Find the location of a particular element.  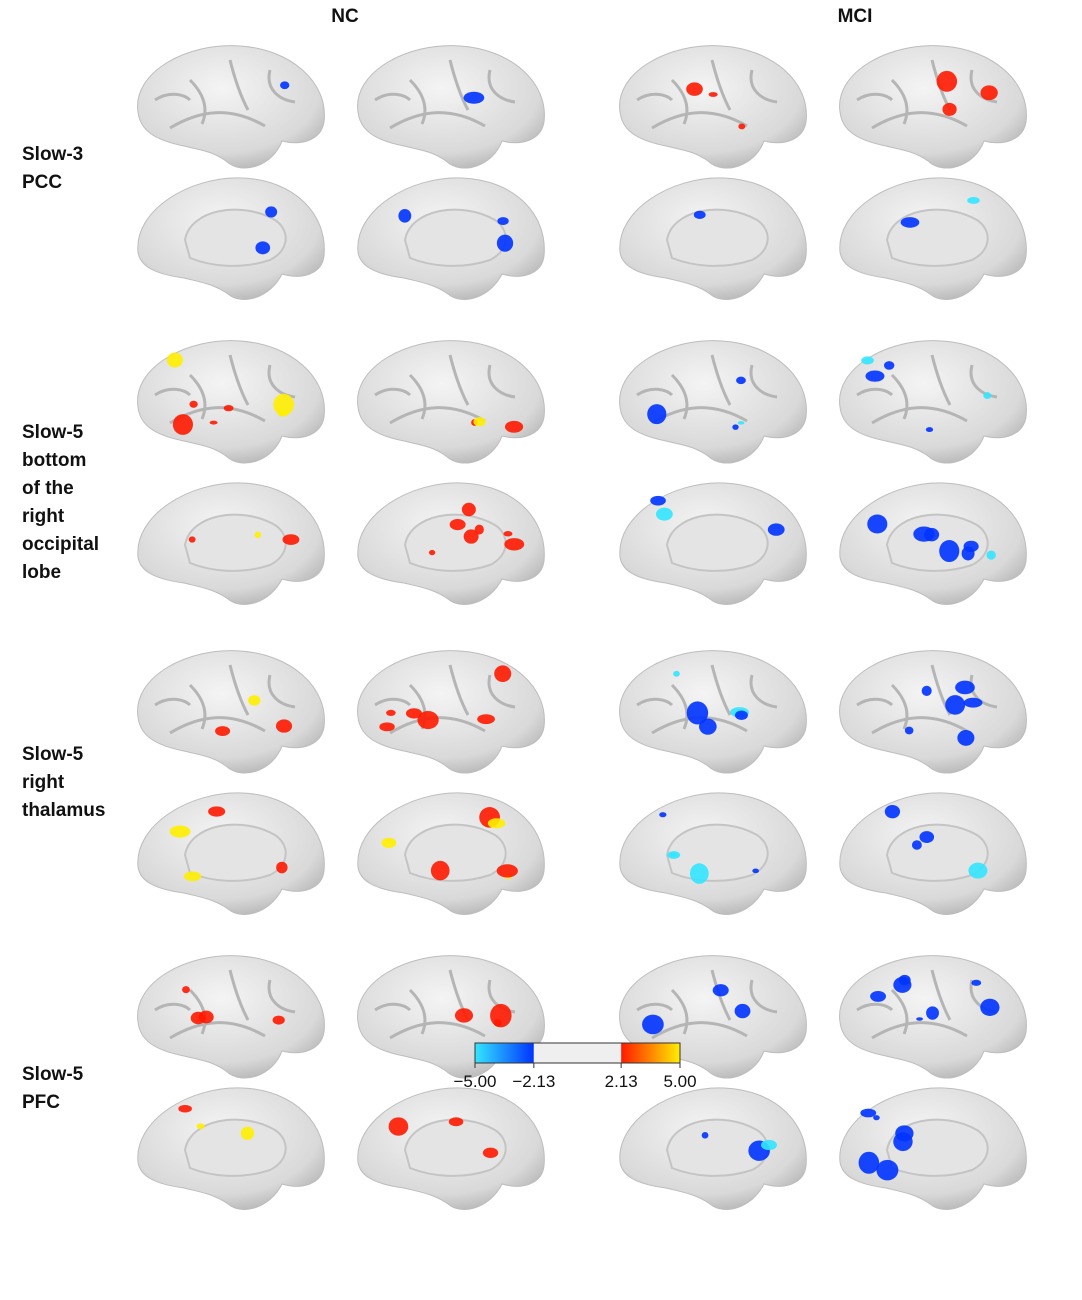

row-label: right is located at coordinates (43, 516).